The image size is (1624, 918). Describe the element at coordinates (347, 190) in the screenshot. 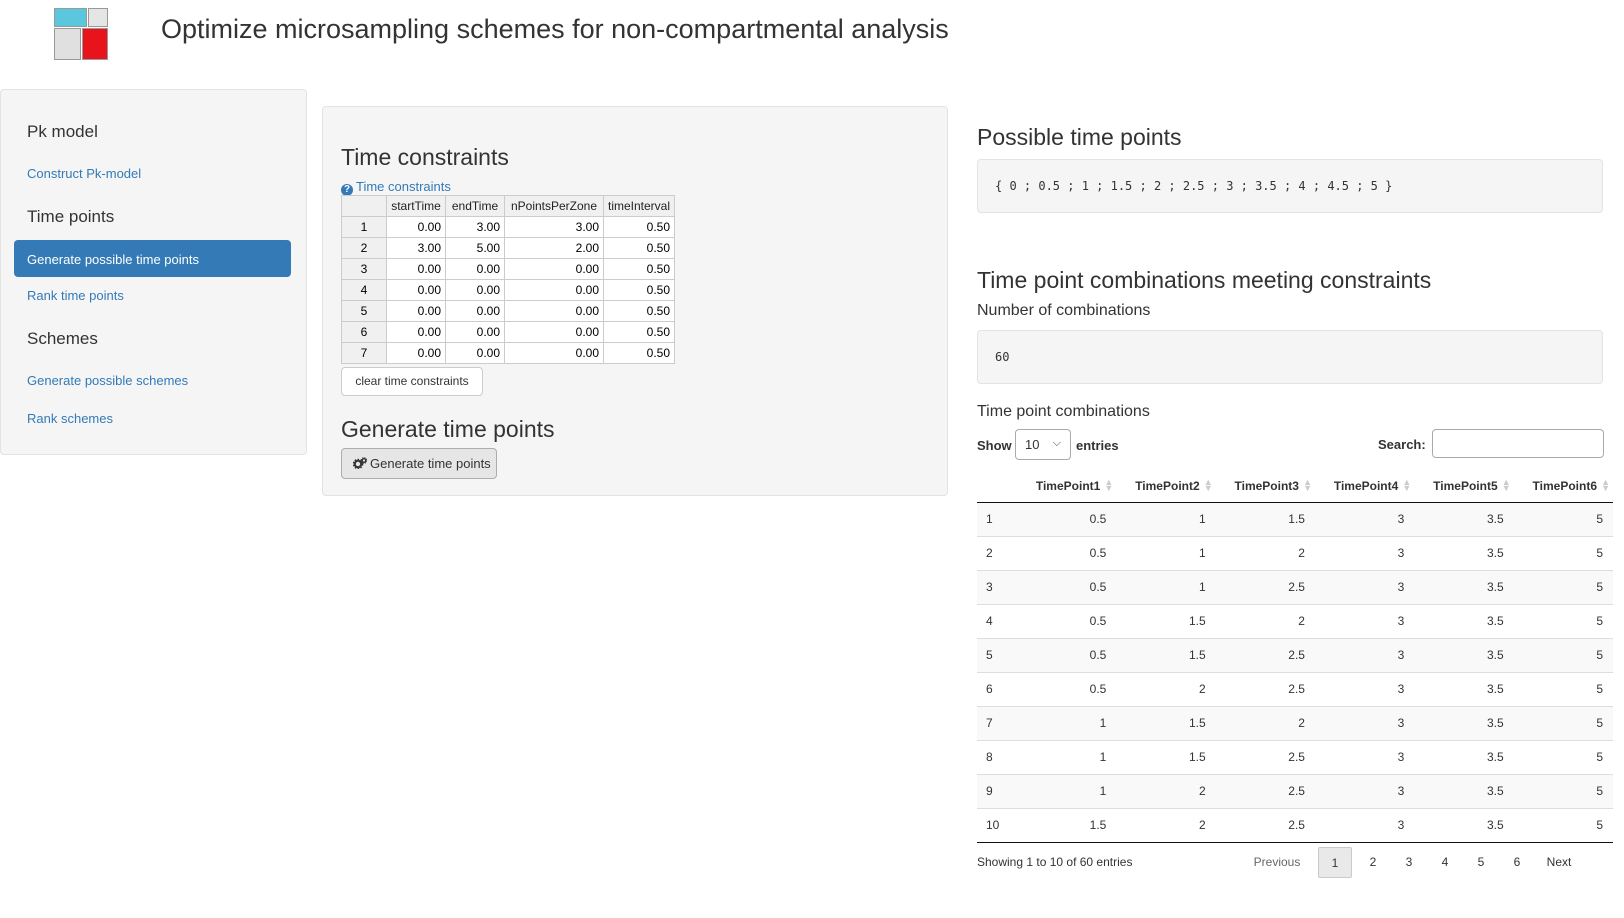

I see `question-circle-icon: ?` at that location.